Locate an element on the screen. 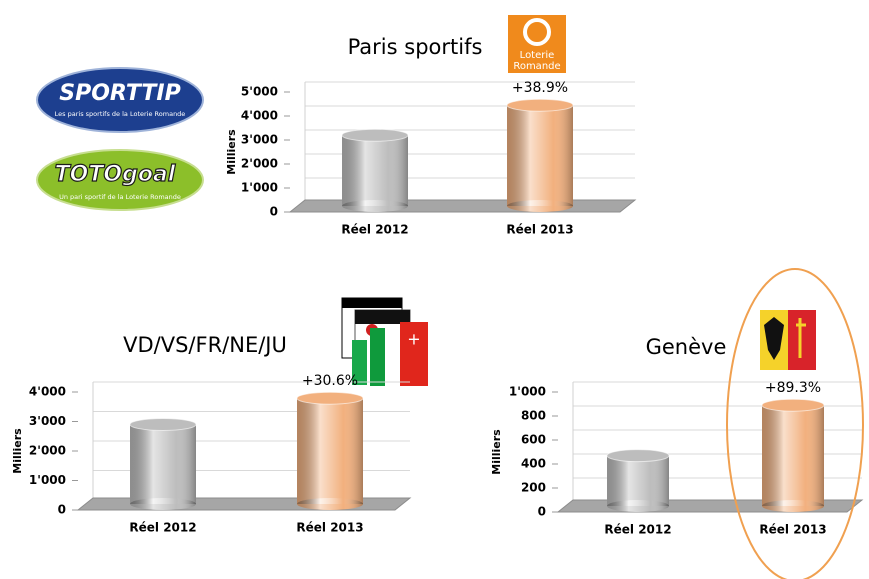  chart-title: VD/VS/FR/NE/JU is located at coordinates (205, 345).